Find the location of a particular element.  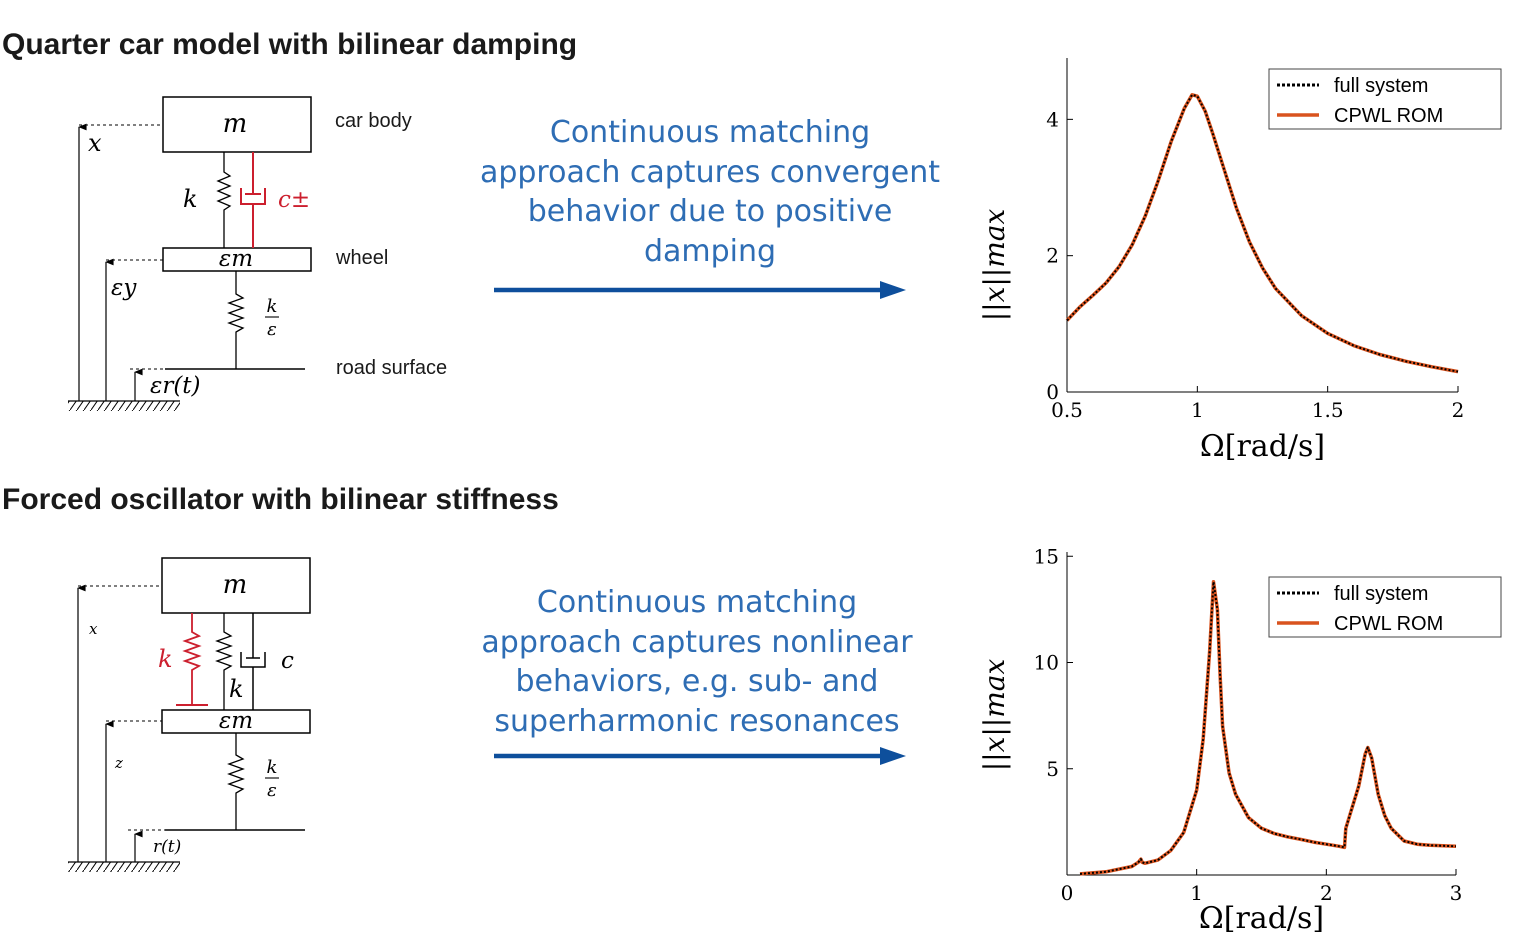

forced-oscillator-diagram: m x k k c εm z k ε r(t) is located at coordinates (189, 714).